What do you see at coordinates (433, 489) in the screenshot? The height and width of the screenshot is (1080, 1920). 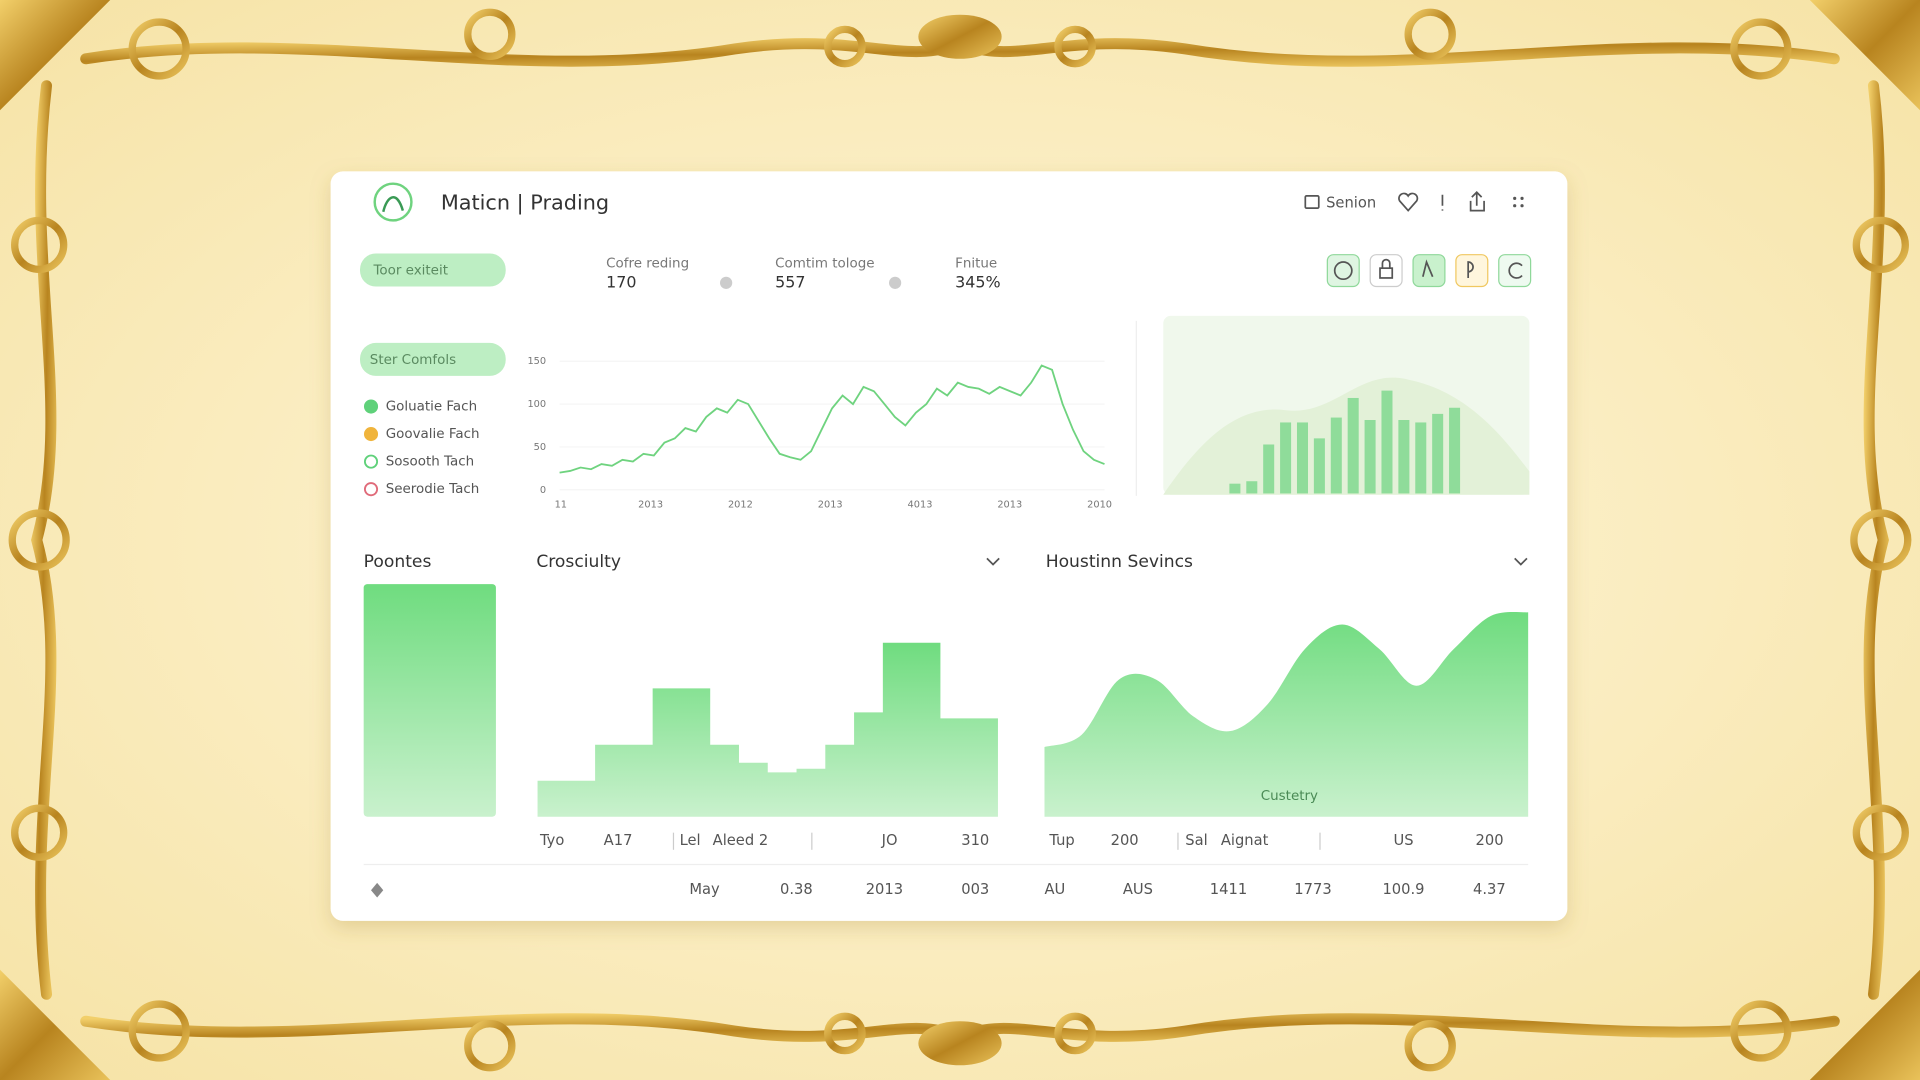 I see `legend-label: Seerodie Tach` at bounding box center [433, 489].